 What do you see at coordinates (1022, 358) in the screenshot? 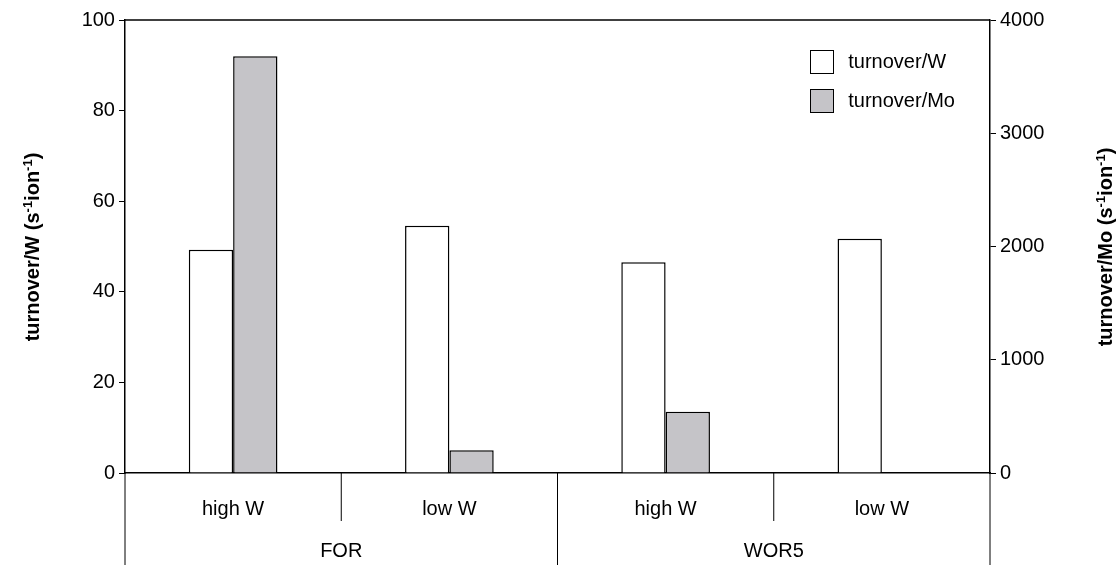
I see `y2-tick-label: 1000` at bounding box center [1022, 358].